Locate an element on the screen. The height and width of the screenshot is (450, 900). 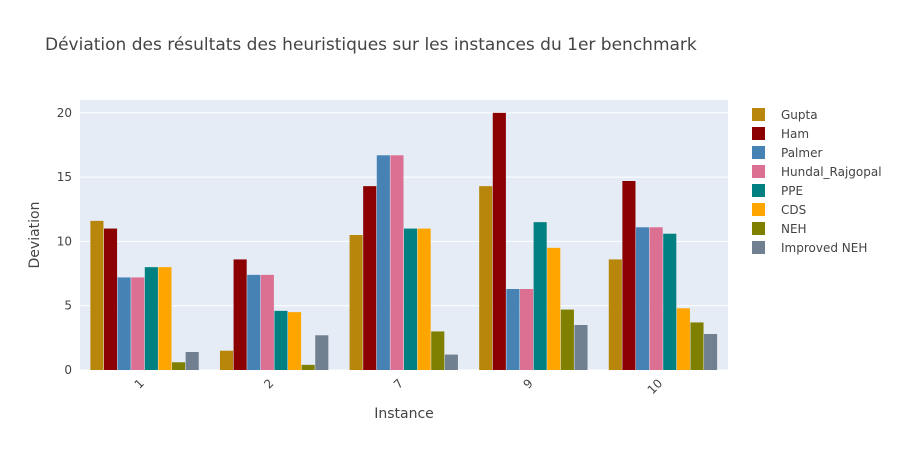
y-tick-label: 0 is located at coordinates (68, 370).